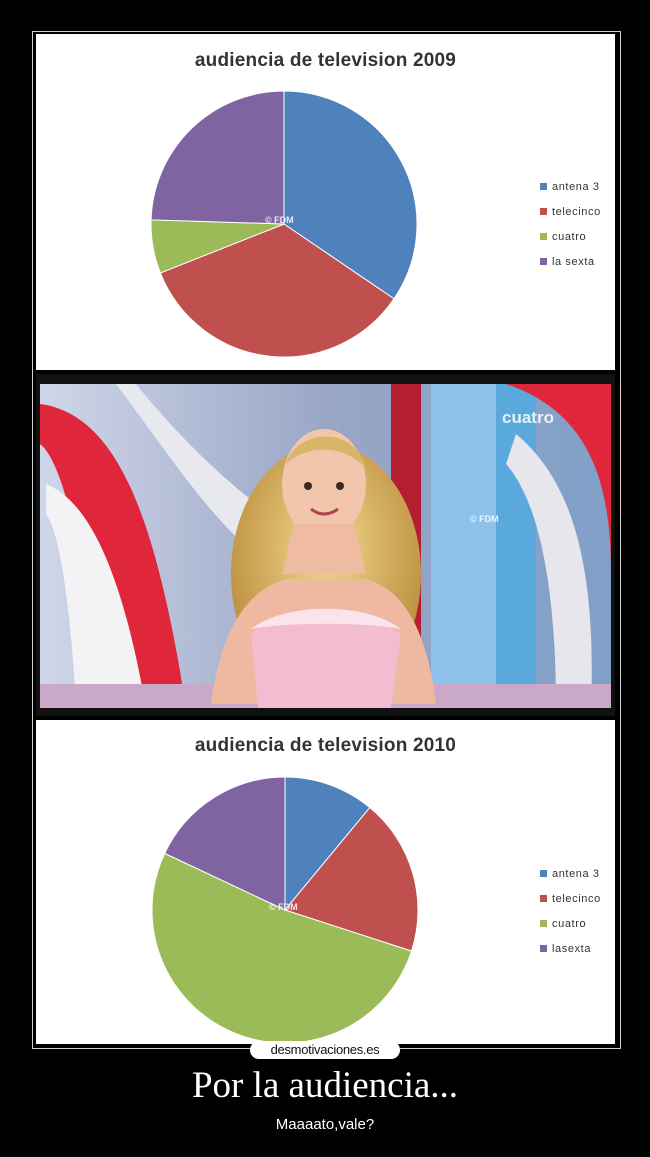  I want to click on pie-chart-2009, so click(284, 224).